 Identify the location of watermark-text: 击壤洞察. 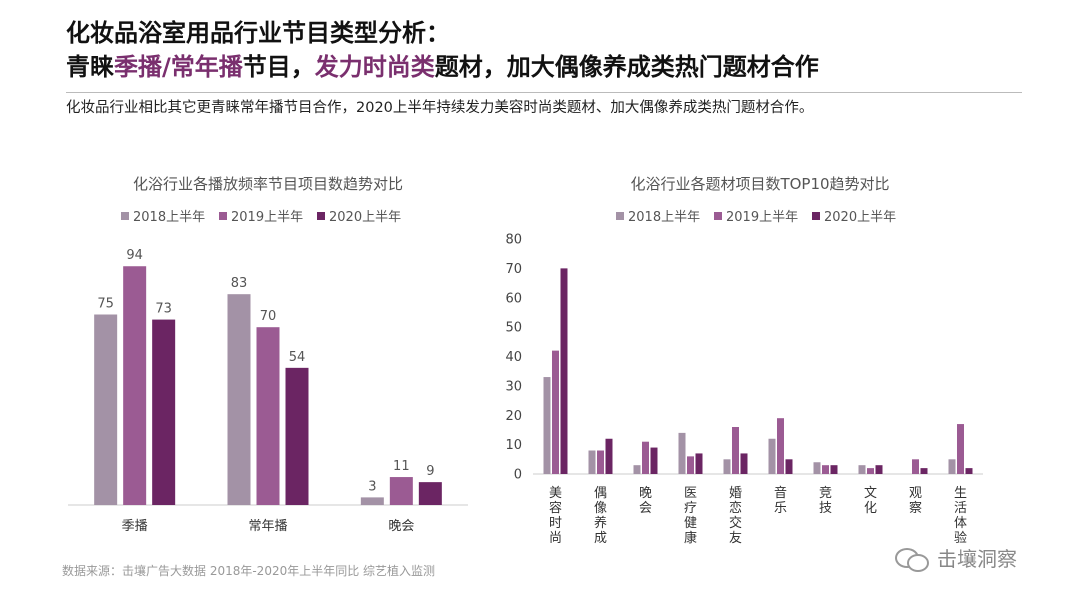
(977, 559).